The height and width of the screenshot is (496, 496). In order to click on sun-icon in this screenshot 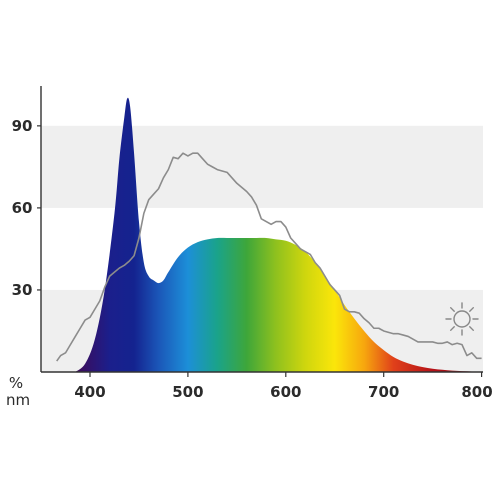, I will do `click(462, 319)`.